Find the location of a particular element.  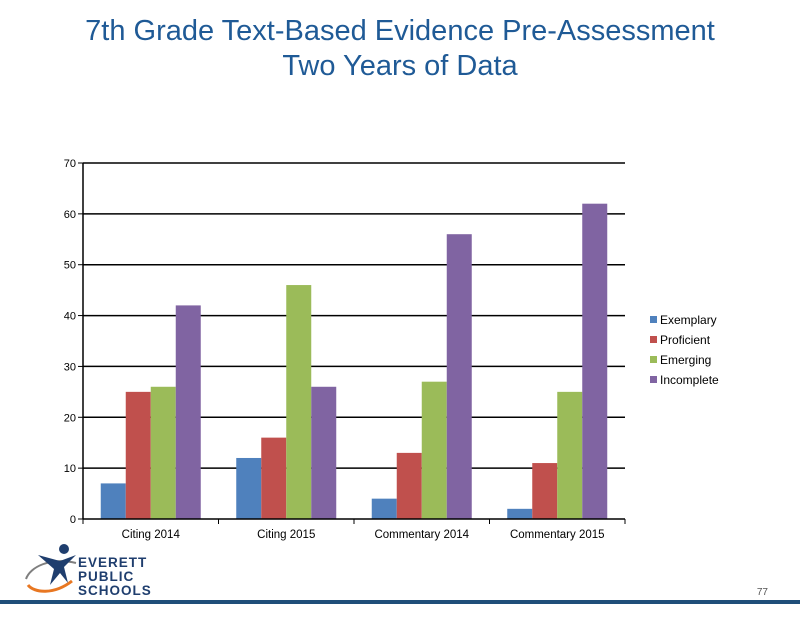

legend-swatch-proficient is located at coordinates (653, 339).